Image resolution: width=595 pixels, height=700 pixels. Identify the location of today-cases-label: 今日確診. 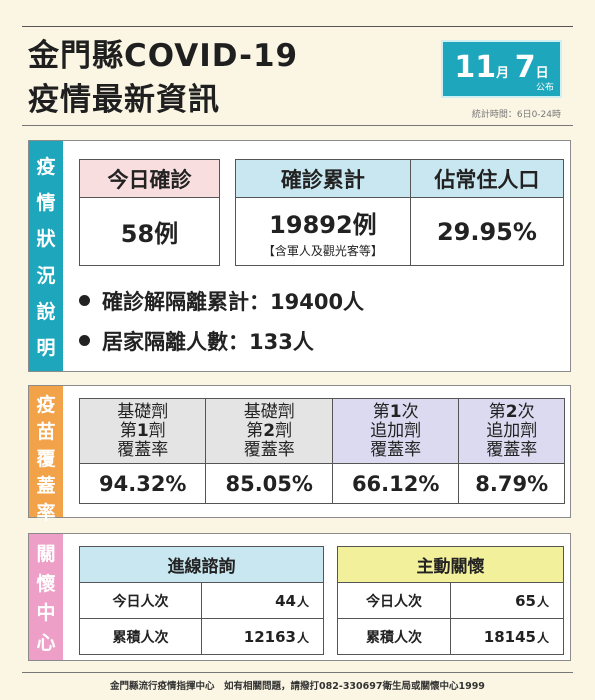
(149, 178).